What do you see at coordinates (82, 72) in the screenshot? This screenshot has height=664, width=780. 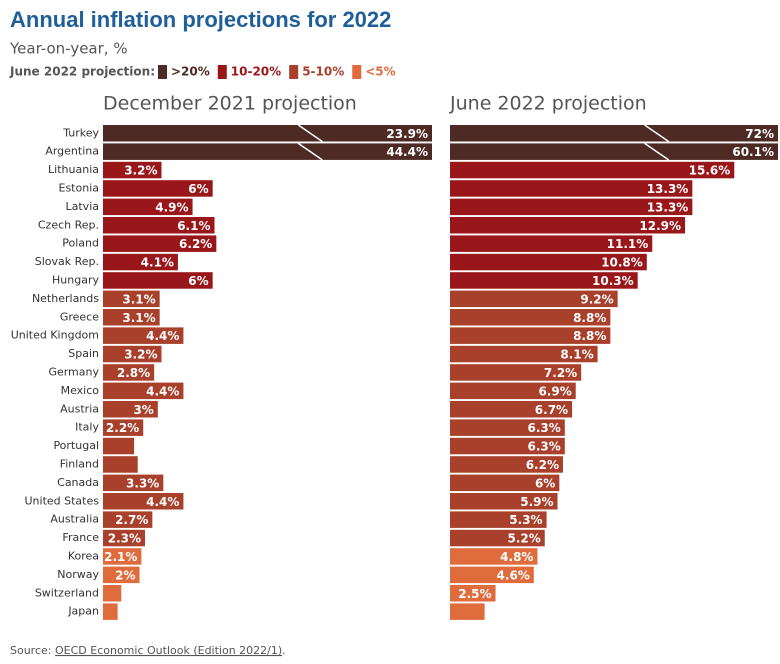 I see `legend-title: June 2022 projection:` at bounding box center [82, 72].